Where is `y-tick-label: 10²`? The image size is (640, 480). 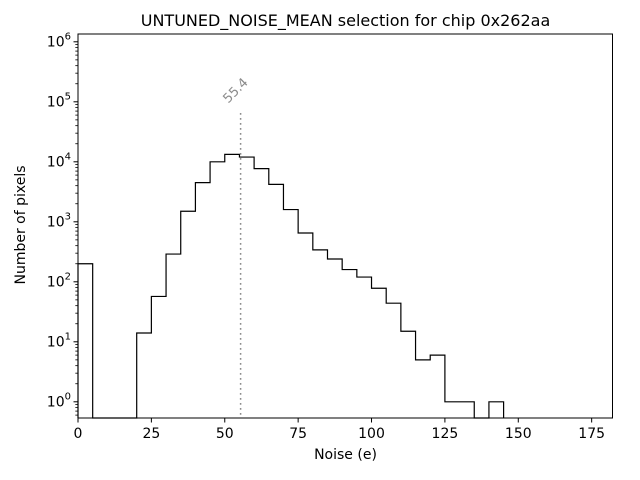 y-tick-label: 10² is located at coordinates (59, 280).